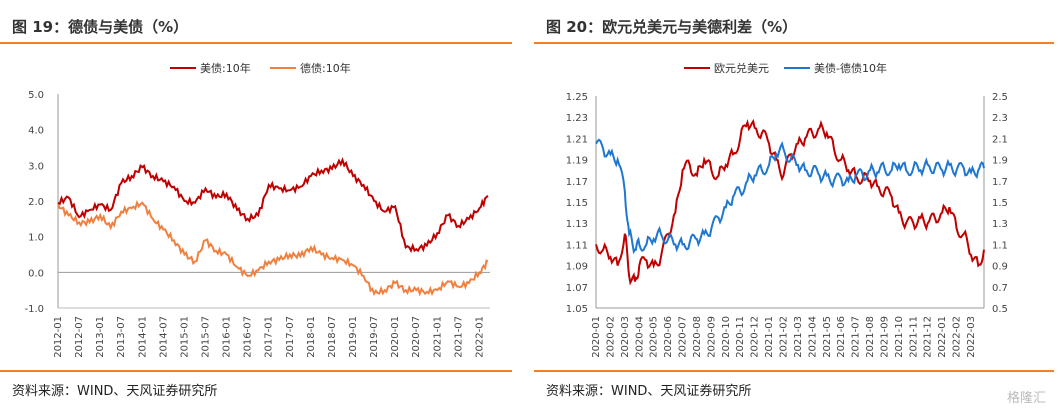 The width and height of the screenshot is (1058, 414). Describe the element at coordinates (899, 337) in the screenshot. I see `x-tick-label: 2021-10` at that location.